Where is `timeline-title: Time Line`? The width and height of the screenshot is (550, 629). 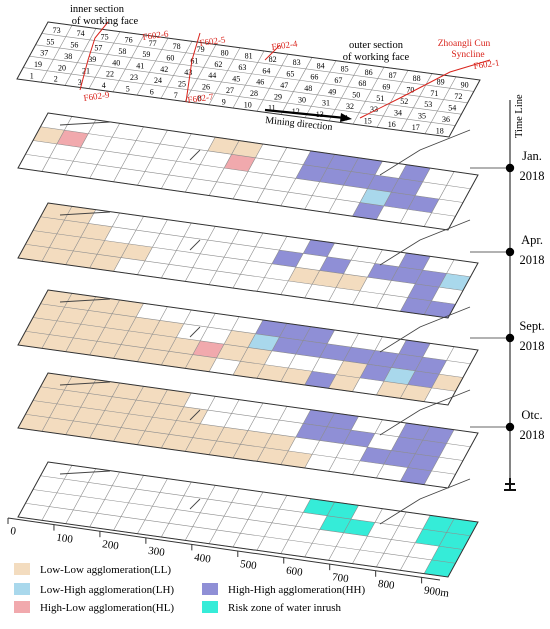
timeline-title: Time Line is located at coordinates (519, 116).